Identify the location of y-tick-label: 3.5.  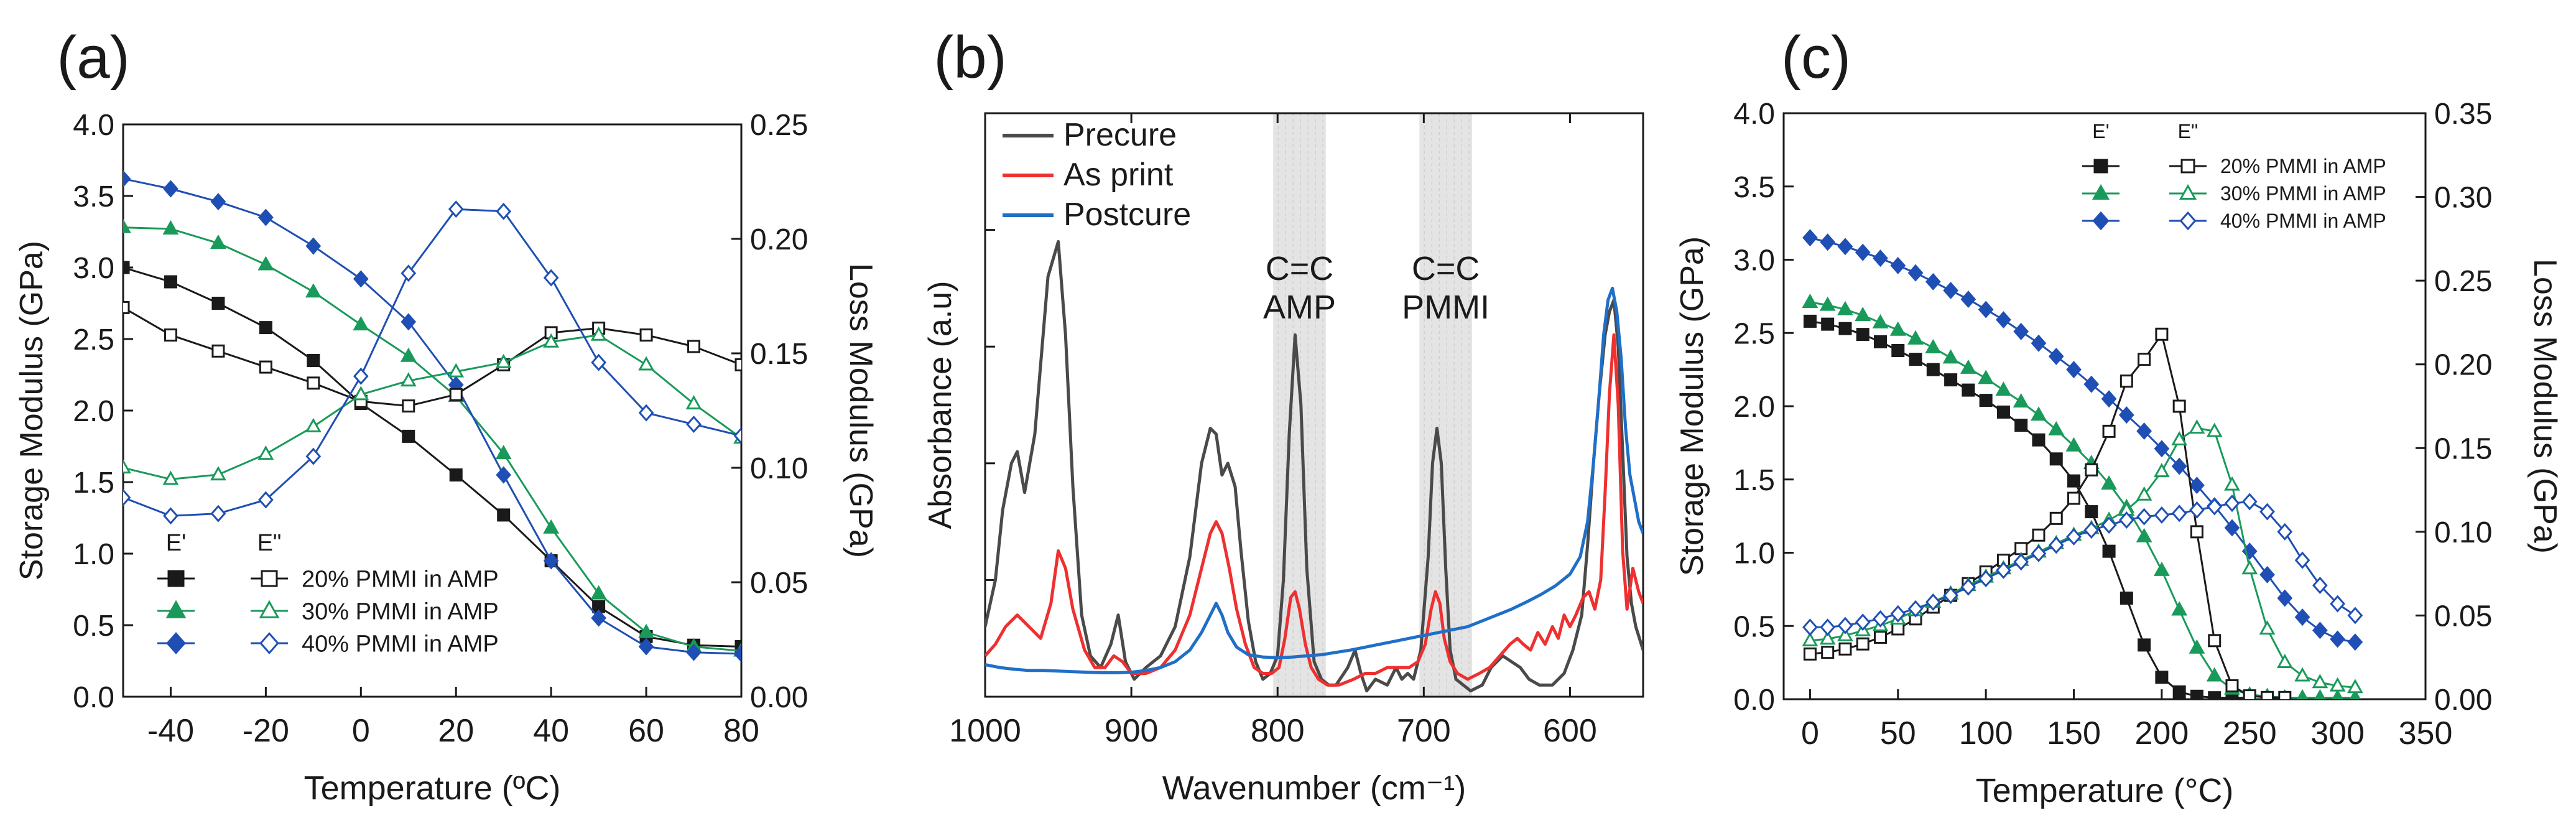
(94, 197).